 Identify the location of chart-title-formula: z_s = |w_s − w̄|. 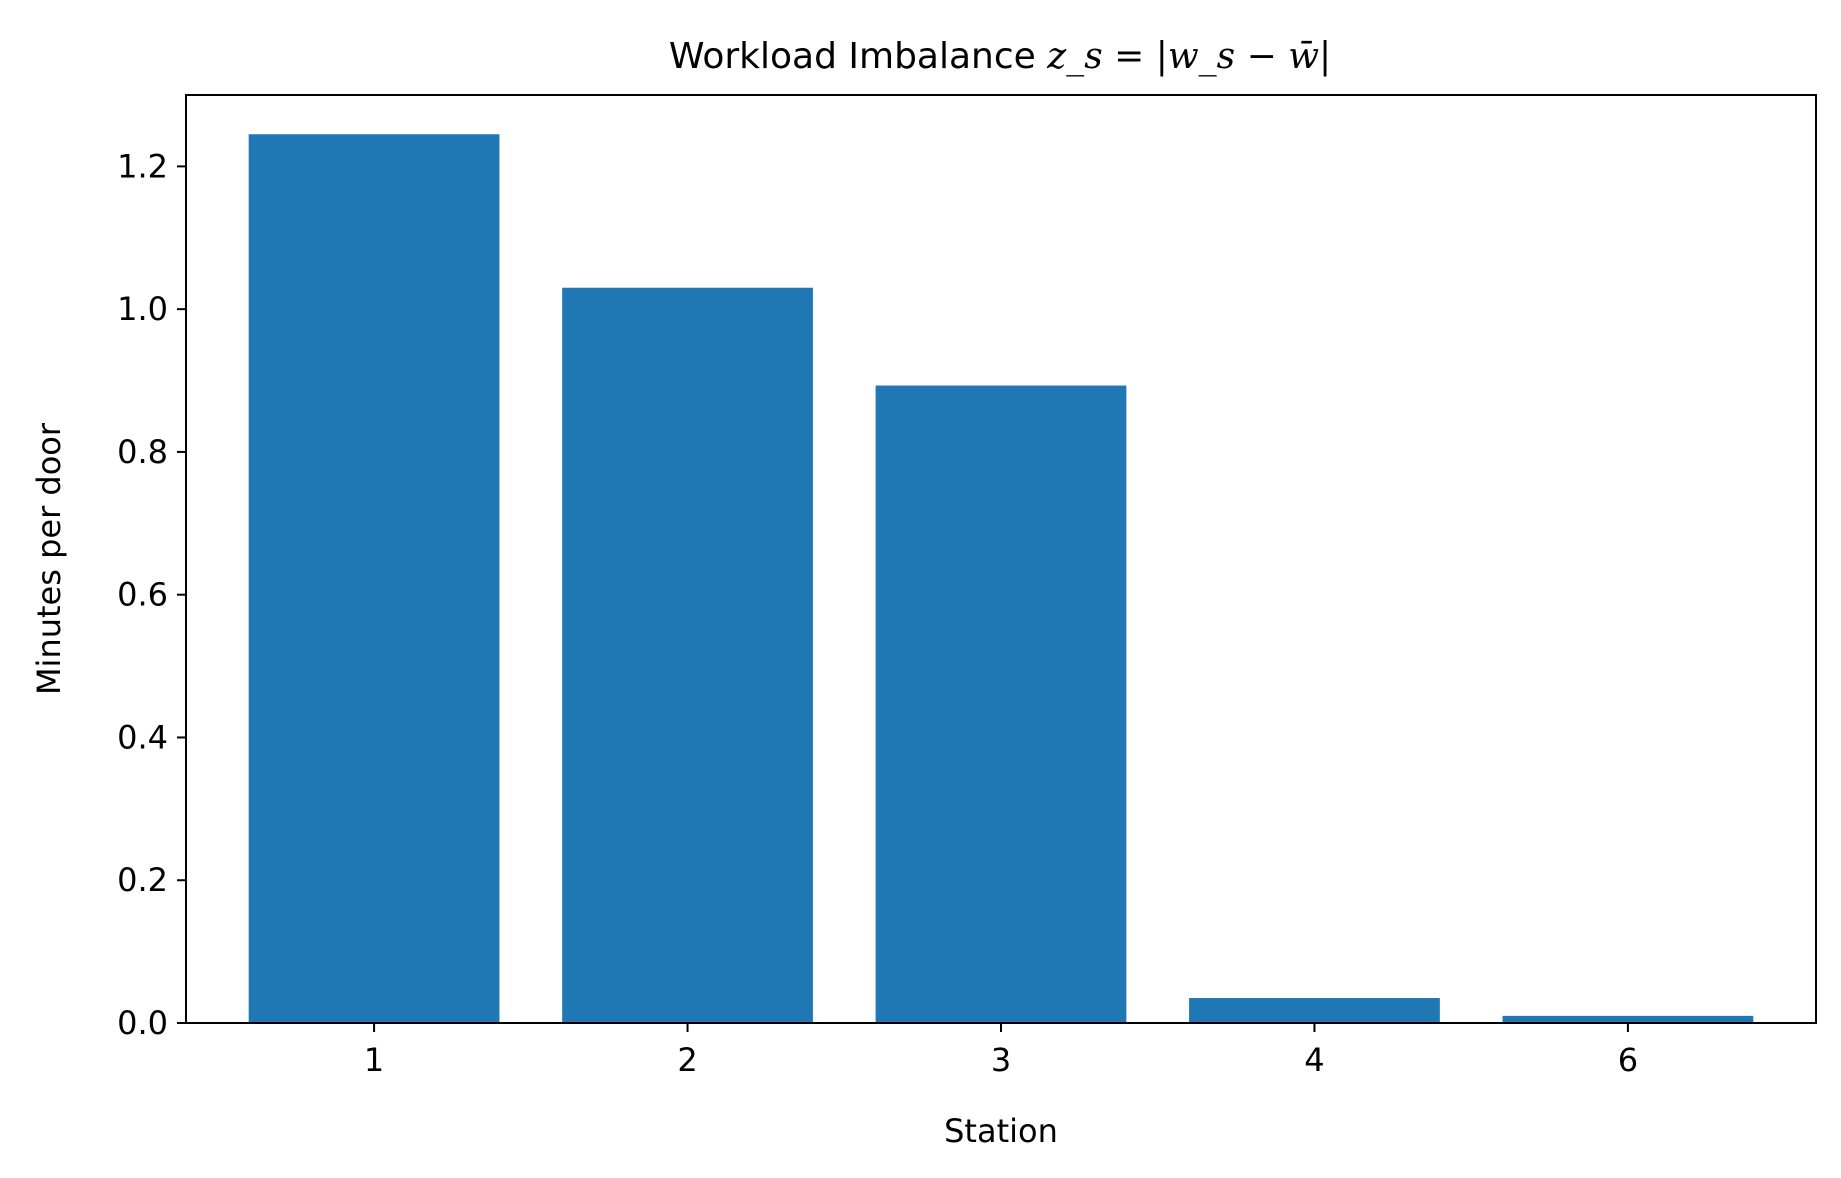
(1188, 56).